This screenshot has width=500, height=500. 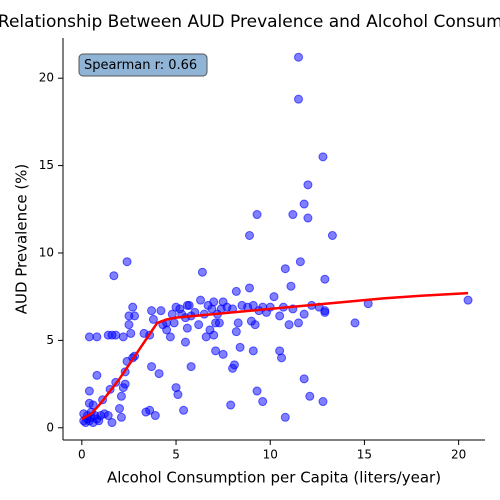 I want to click on x-tick-label: 20, so click(x=458, y=455).